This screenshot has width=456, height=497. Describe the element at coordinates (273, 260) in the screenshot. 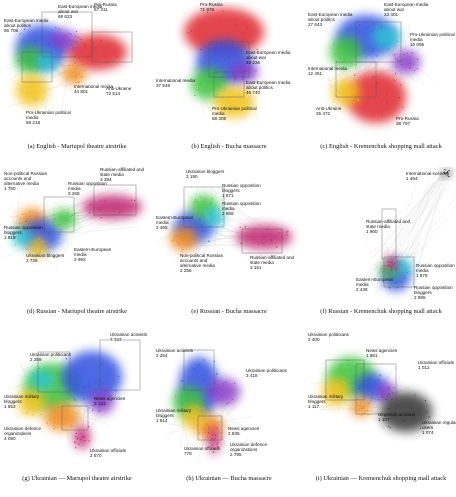

I see `cluster-name: Russian-affiliated and state media` at that location.